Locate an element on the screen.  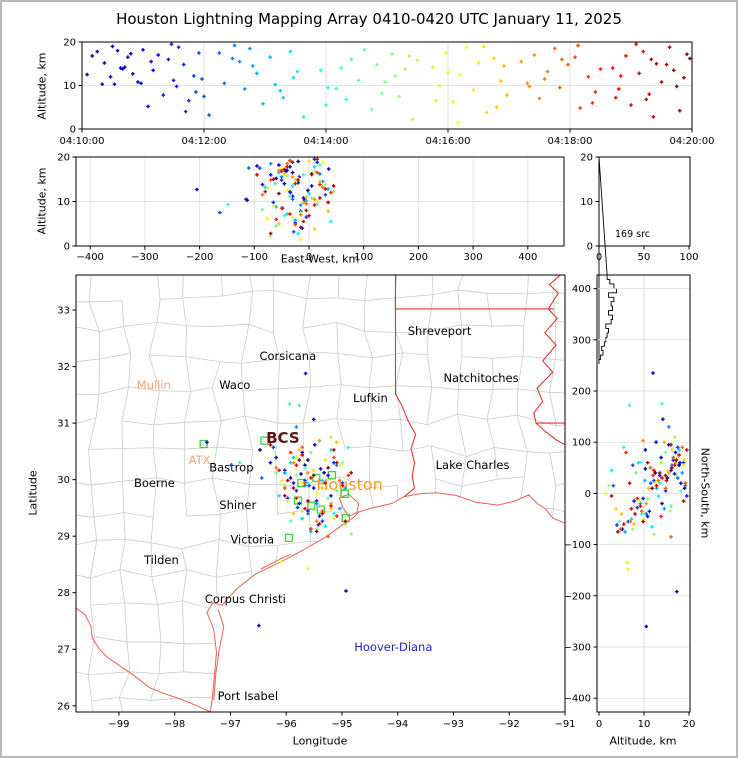
longitude-tick-label: −95 is located at coordinates (341, 724).